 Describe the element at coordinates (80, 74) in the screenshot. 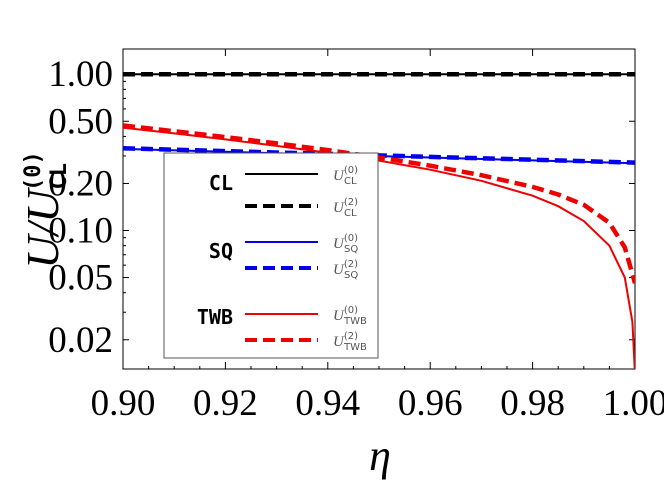

I see `y-tick-label: 1.00` at that location.